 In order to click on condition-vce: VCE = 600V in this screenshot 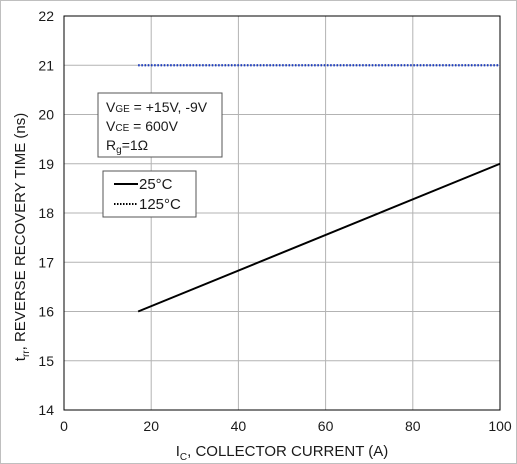, I will do `click(142, 126)`.